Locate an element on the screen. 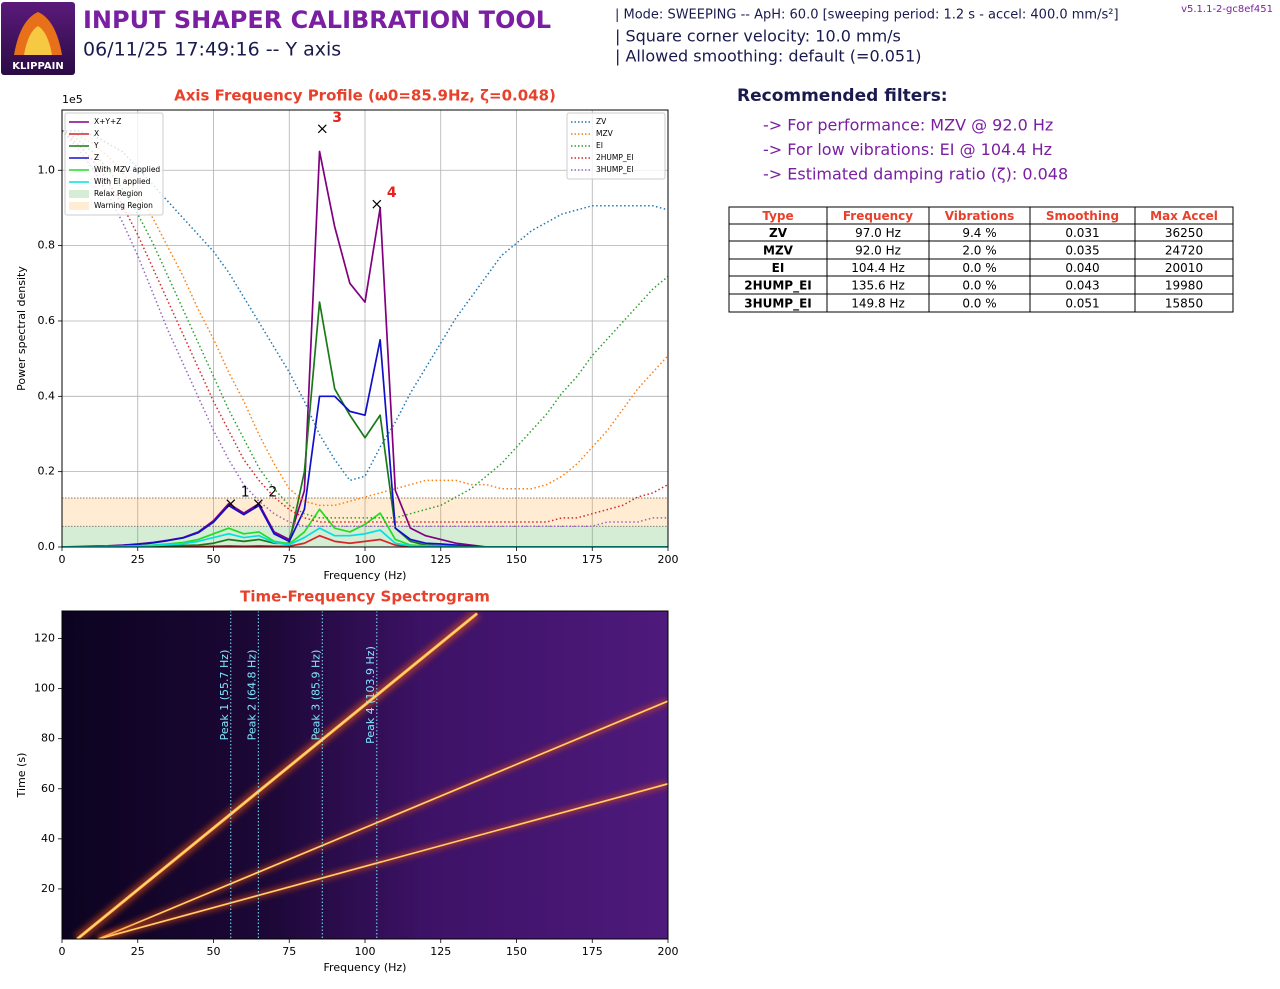 This screenshot has width=1280, height=989. table-value: 104.4 Hz is located at coordinates (878, 268).